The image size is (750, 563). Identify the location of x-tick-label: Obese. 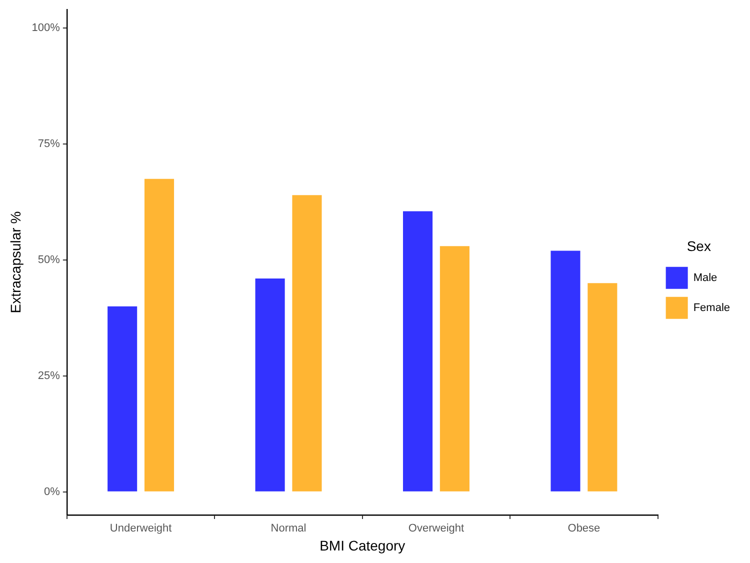
(584, 528).